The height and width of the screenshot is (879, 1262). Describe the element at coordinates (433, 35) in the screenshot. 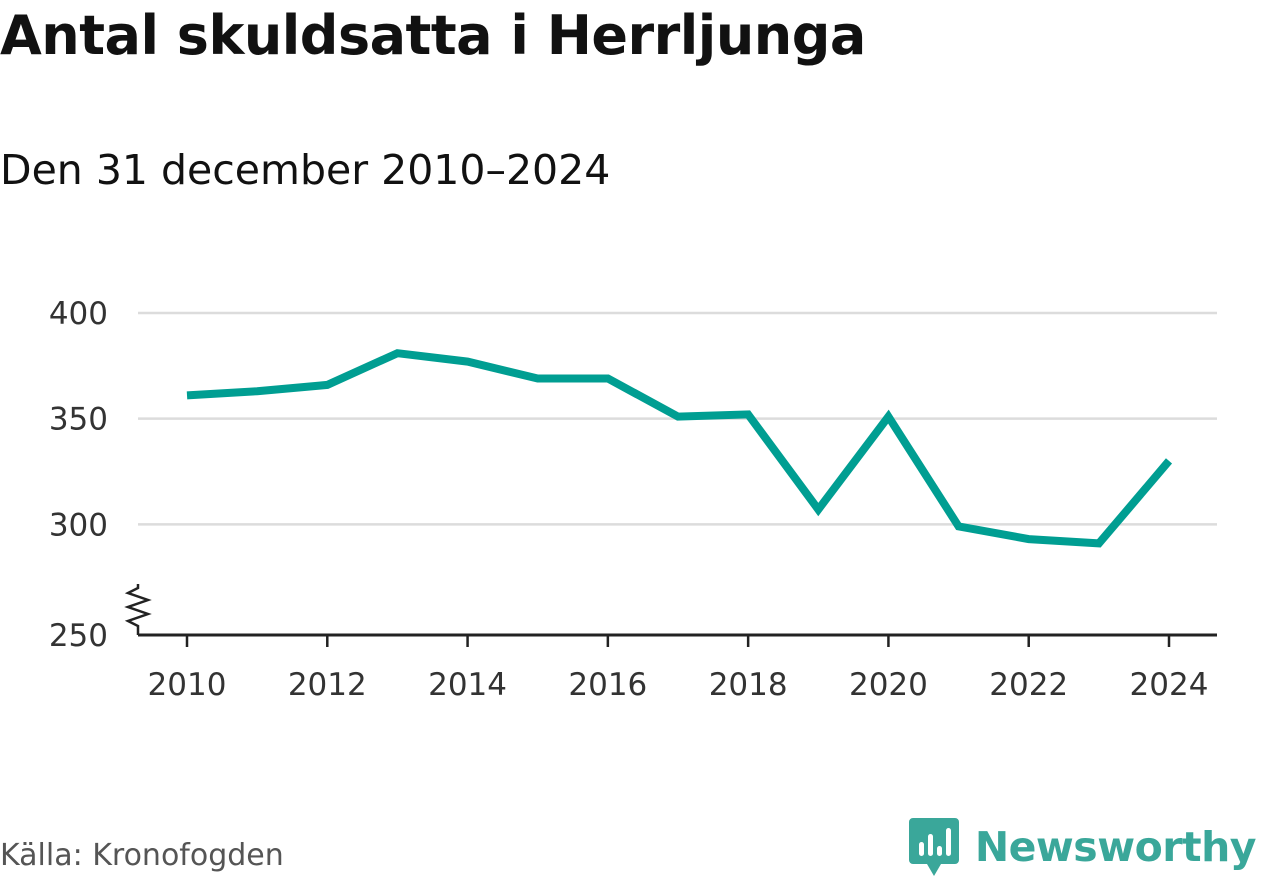

I see `chart-title: Antal skuldsatta i Herrljunga` at that location.